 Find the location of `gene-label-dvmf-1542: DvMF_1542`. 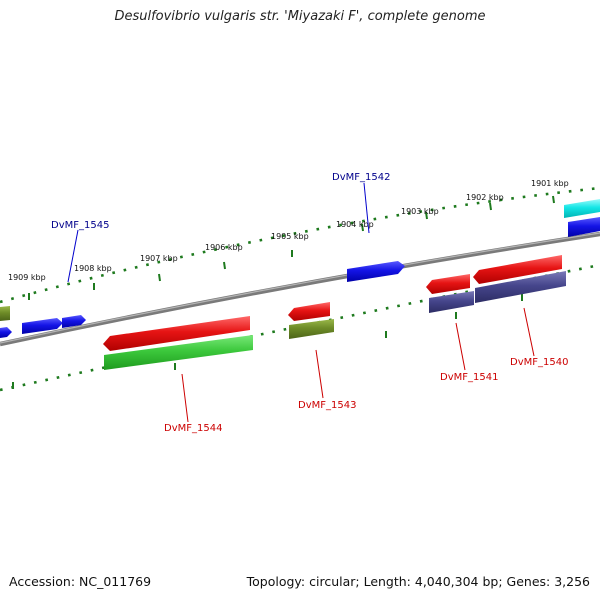

gene-label-dvmf-1542: DvMF_1542 is located at coordinates (361, 177).